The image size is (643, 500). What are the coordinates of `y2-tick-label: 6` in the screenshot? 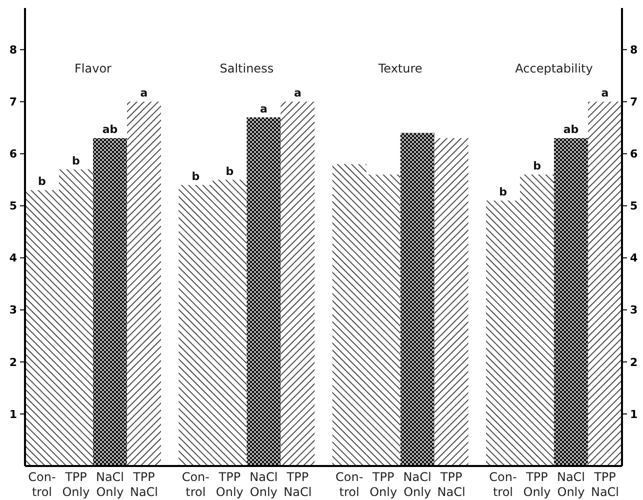 It's located at (634, 154).